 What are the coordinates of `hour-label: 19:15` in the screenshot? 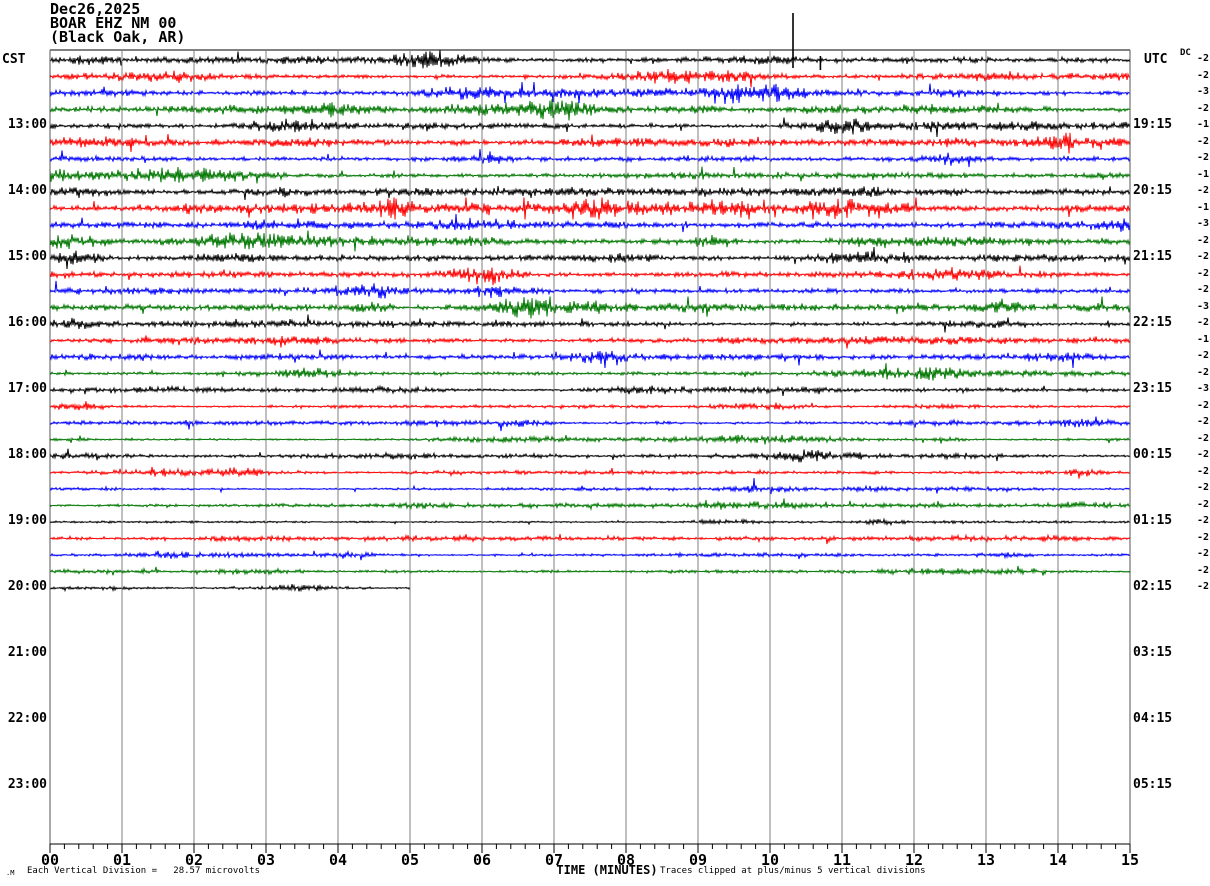 It's located at (1153, 124).